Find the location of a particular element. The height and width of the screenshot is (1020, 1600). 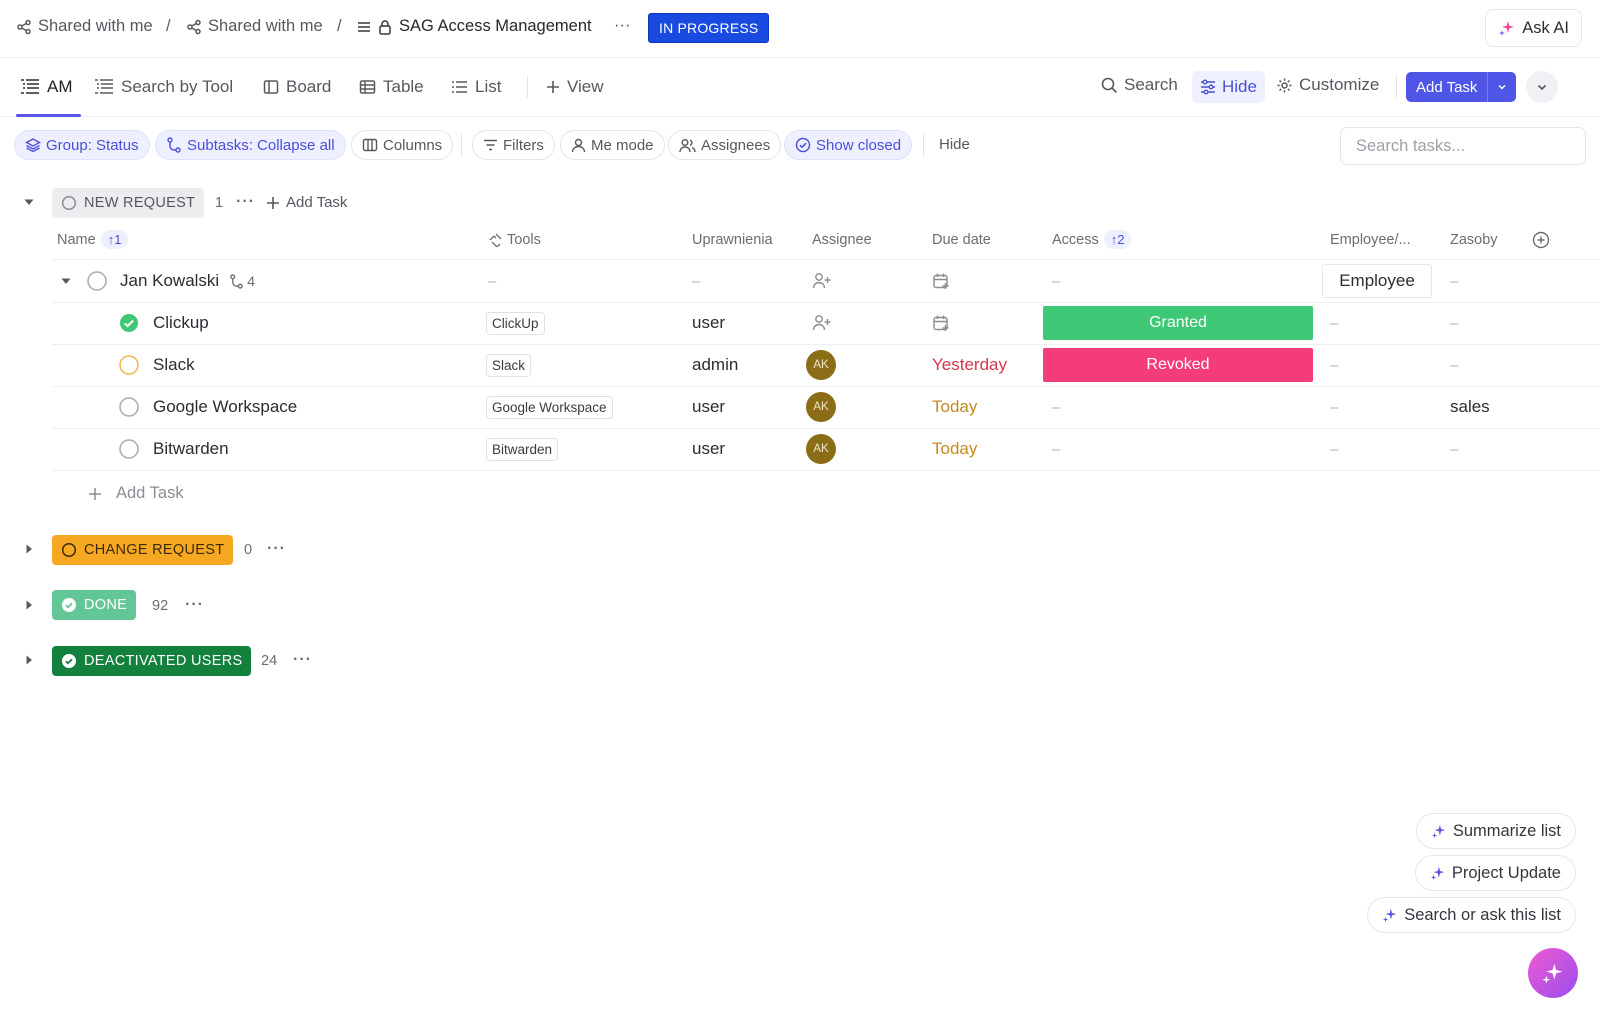

me-mode-chip: Me mode is located at coordinates (612, 145).